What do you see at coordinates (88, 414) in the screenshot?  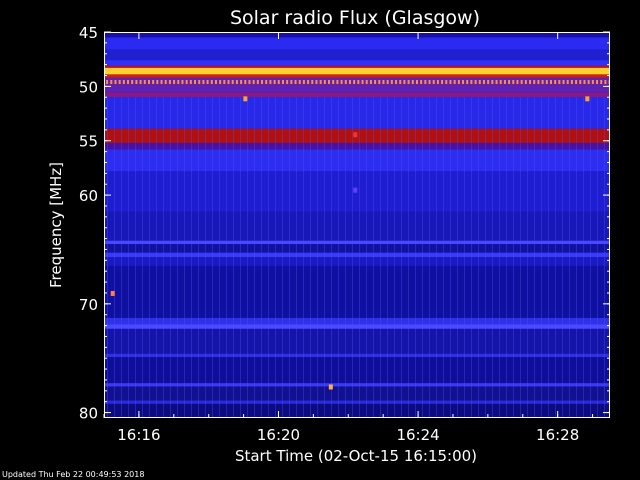 I see `y-tick-label-5: 80` at bounding box center [88, 414].